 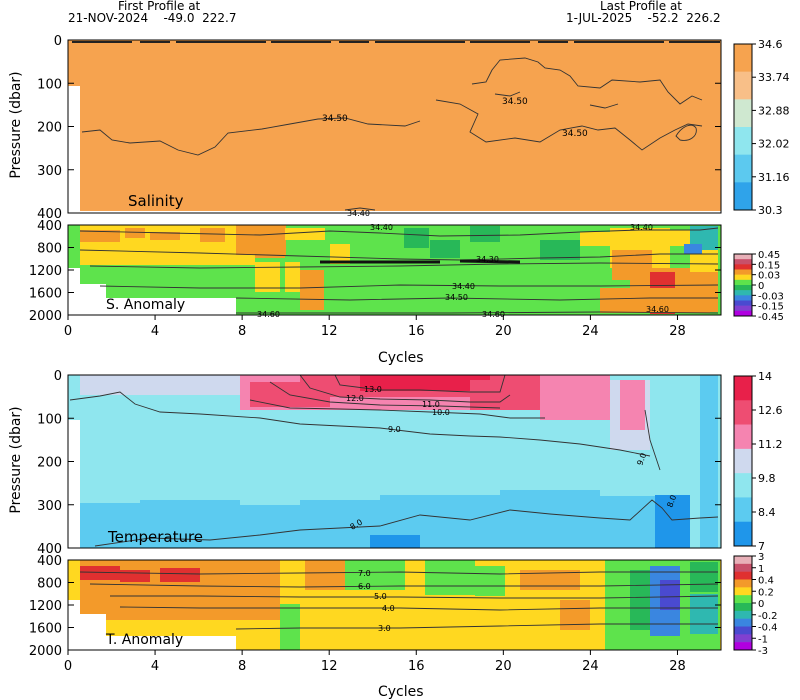 I want to click on temp-contour-label-12: 12.0, so click(x=355, y=398).